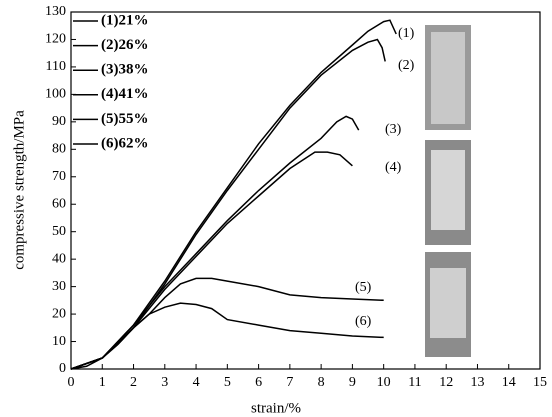  I want to click on y-tick-label: 80, so click(59, 149).